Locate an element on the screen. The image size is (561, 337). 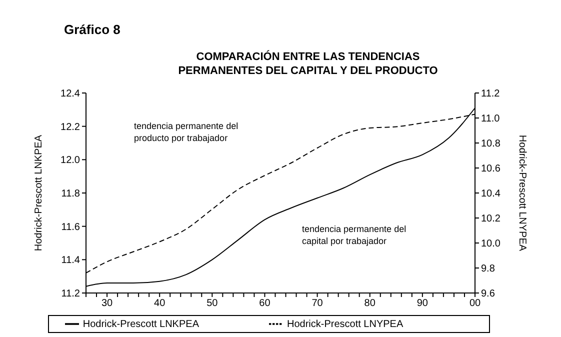
y-tick-label: 12.0 is located at coordinates (70, 160).